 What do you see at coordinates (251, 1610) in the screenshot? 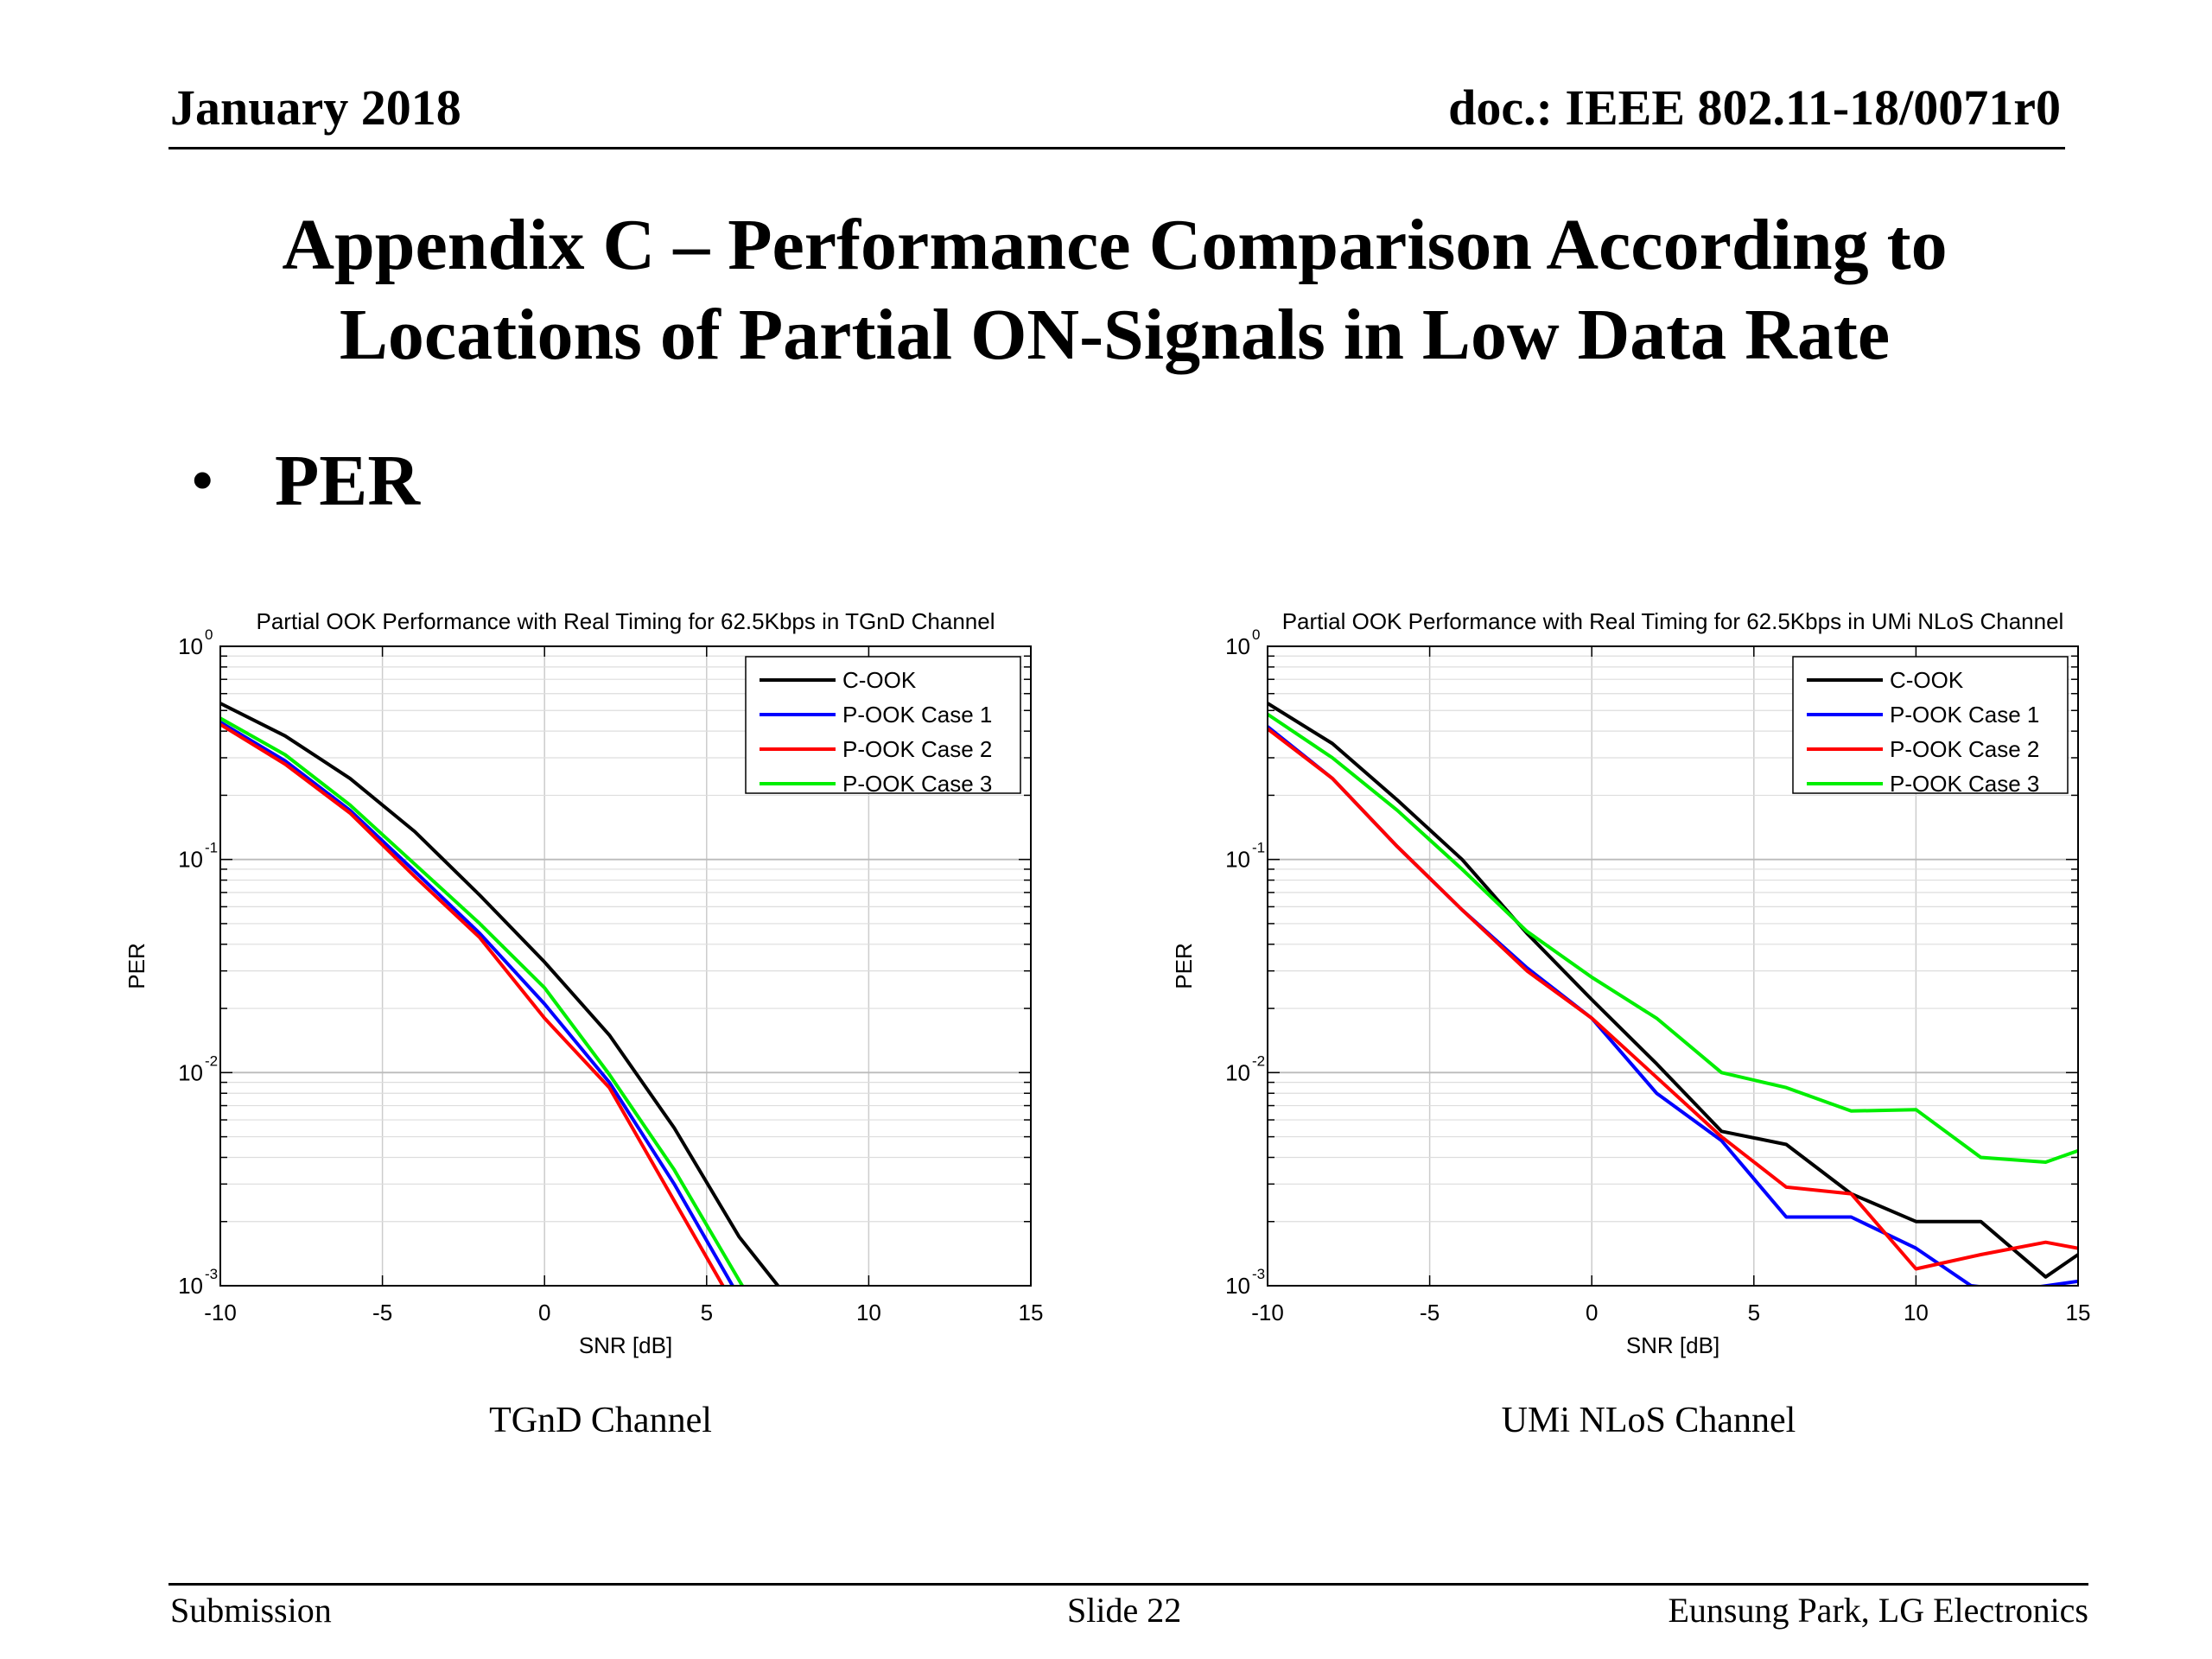
I see `footer-submission: Submission` at bounding box center [251, 1610].